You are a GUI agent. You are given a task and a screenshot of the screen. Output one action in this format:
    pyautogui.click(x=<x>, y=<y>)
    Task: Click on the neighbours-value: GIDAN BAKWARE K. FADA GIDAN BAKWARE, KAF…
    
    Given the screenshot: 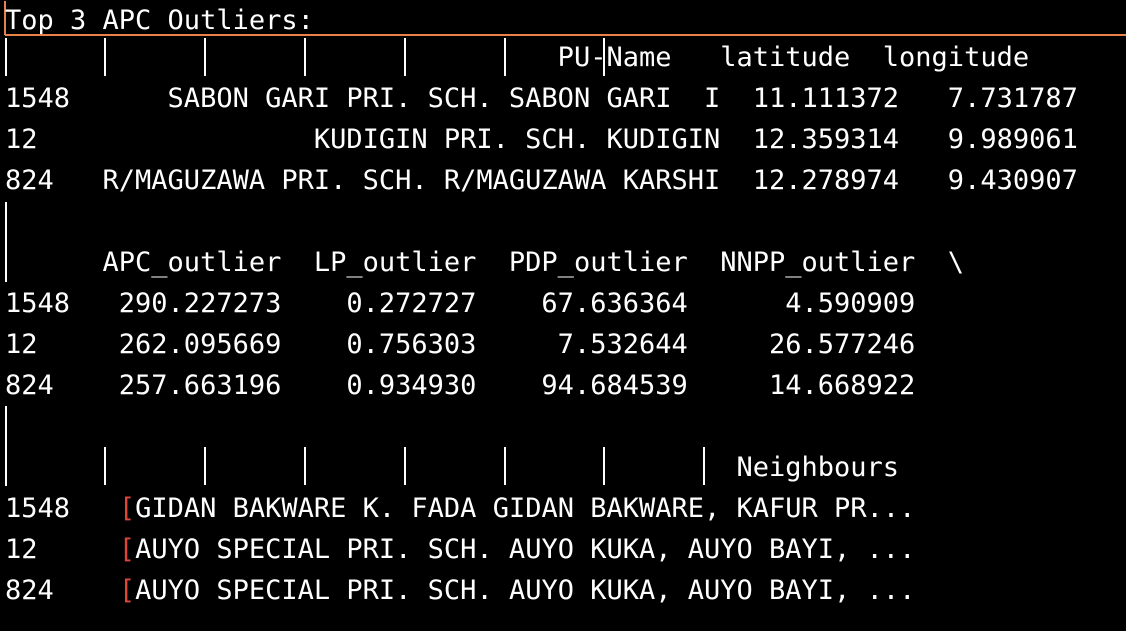 What is the action you would take?
    pyautogui.click(x=525, y=508)
    